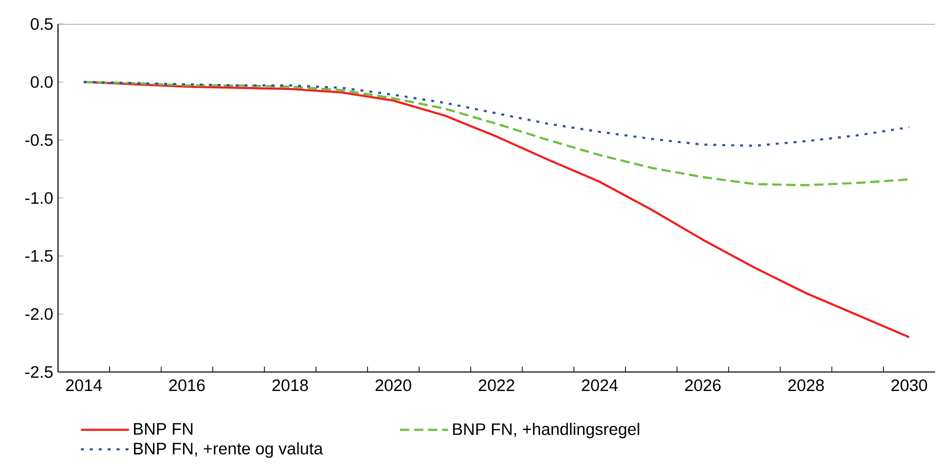 The height and width of the screenshot is (471, 936). What do you see at coordinates (910, 385) in the screenshot?
I see `x-tick-label: 2030` at bounding box center [910, 385].